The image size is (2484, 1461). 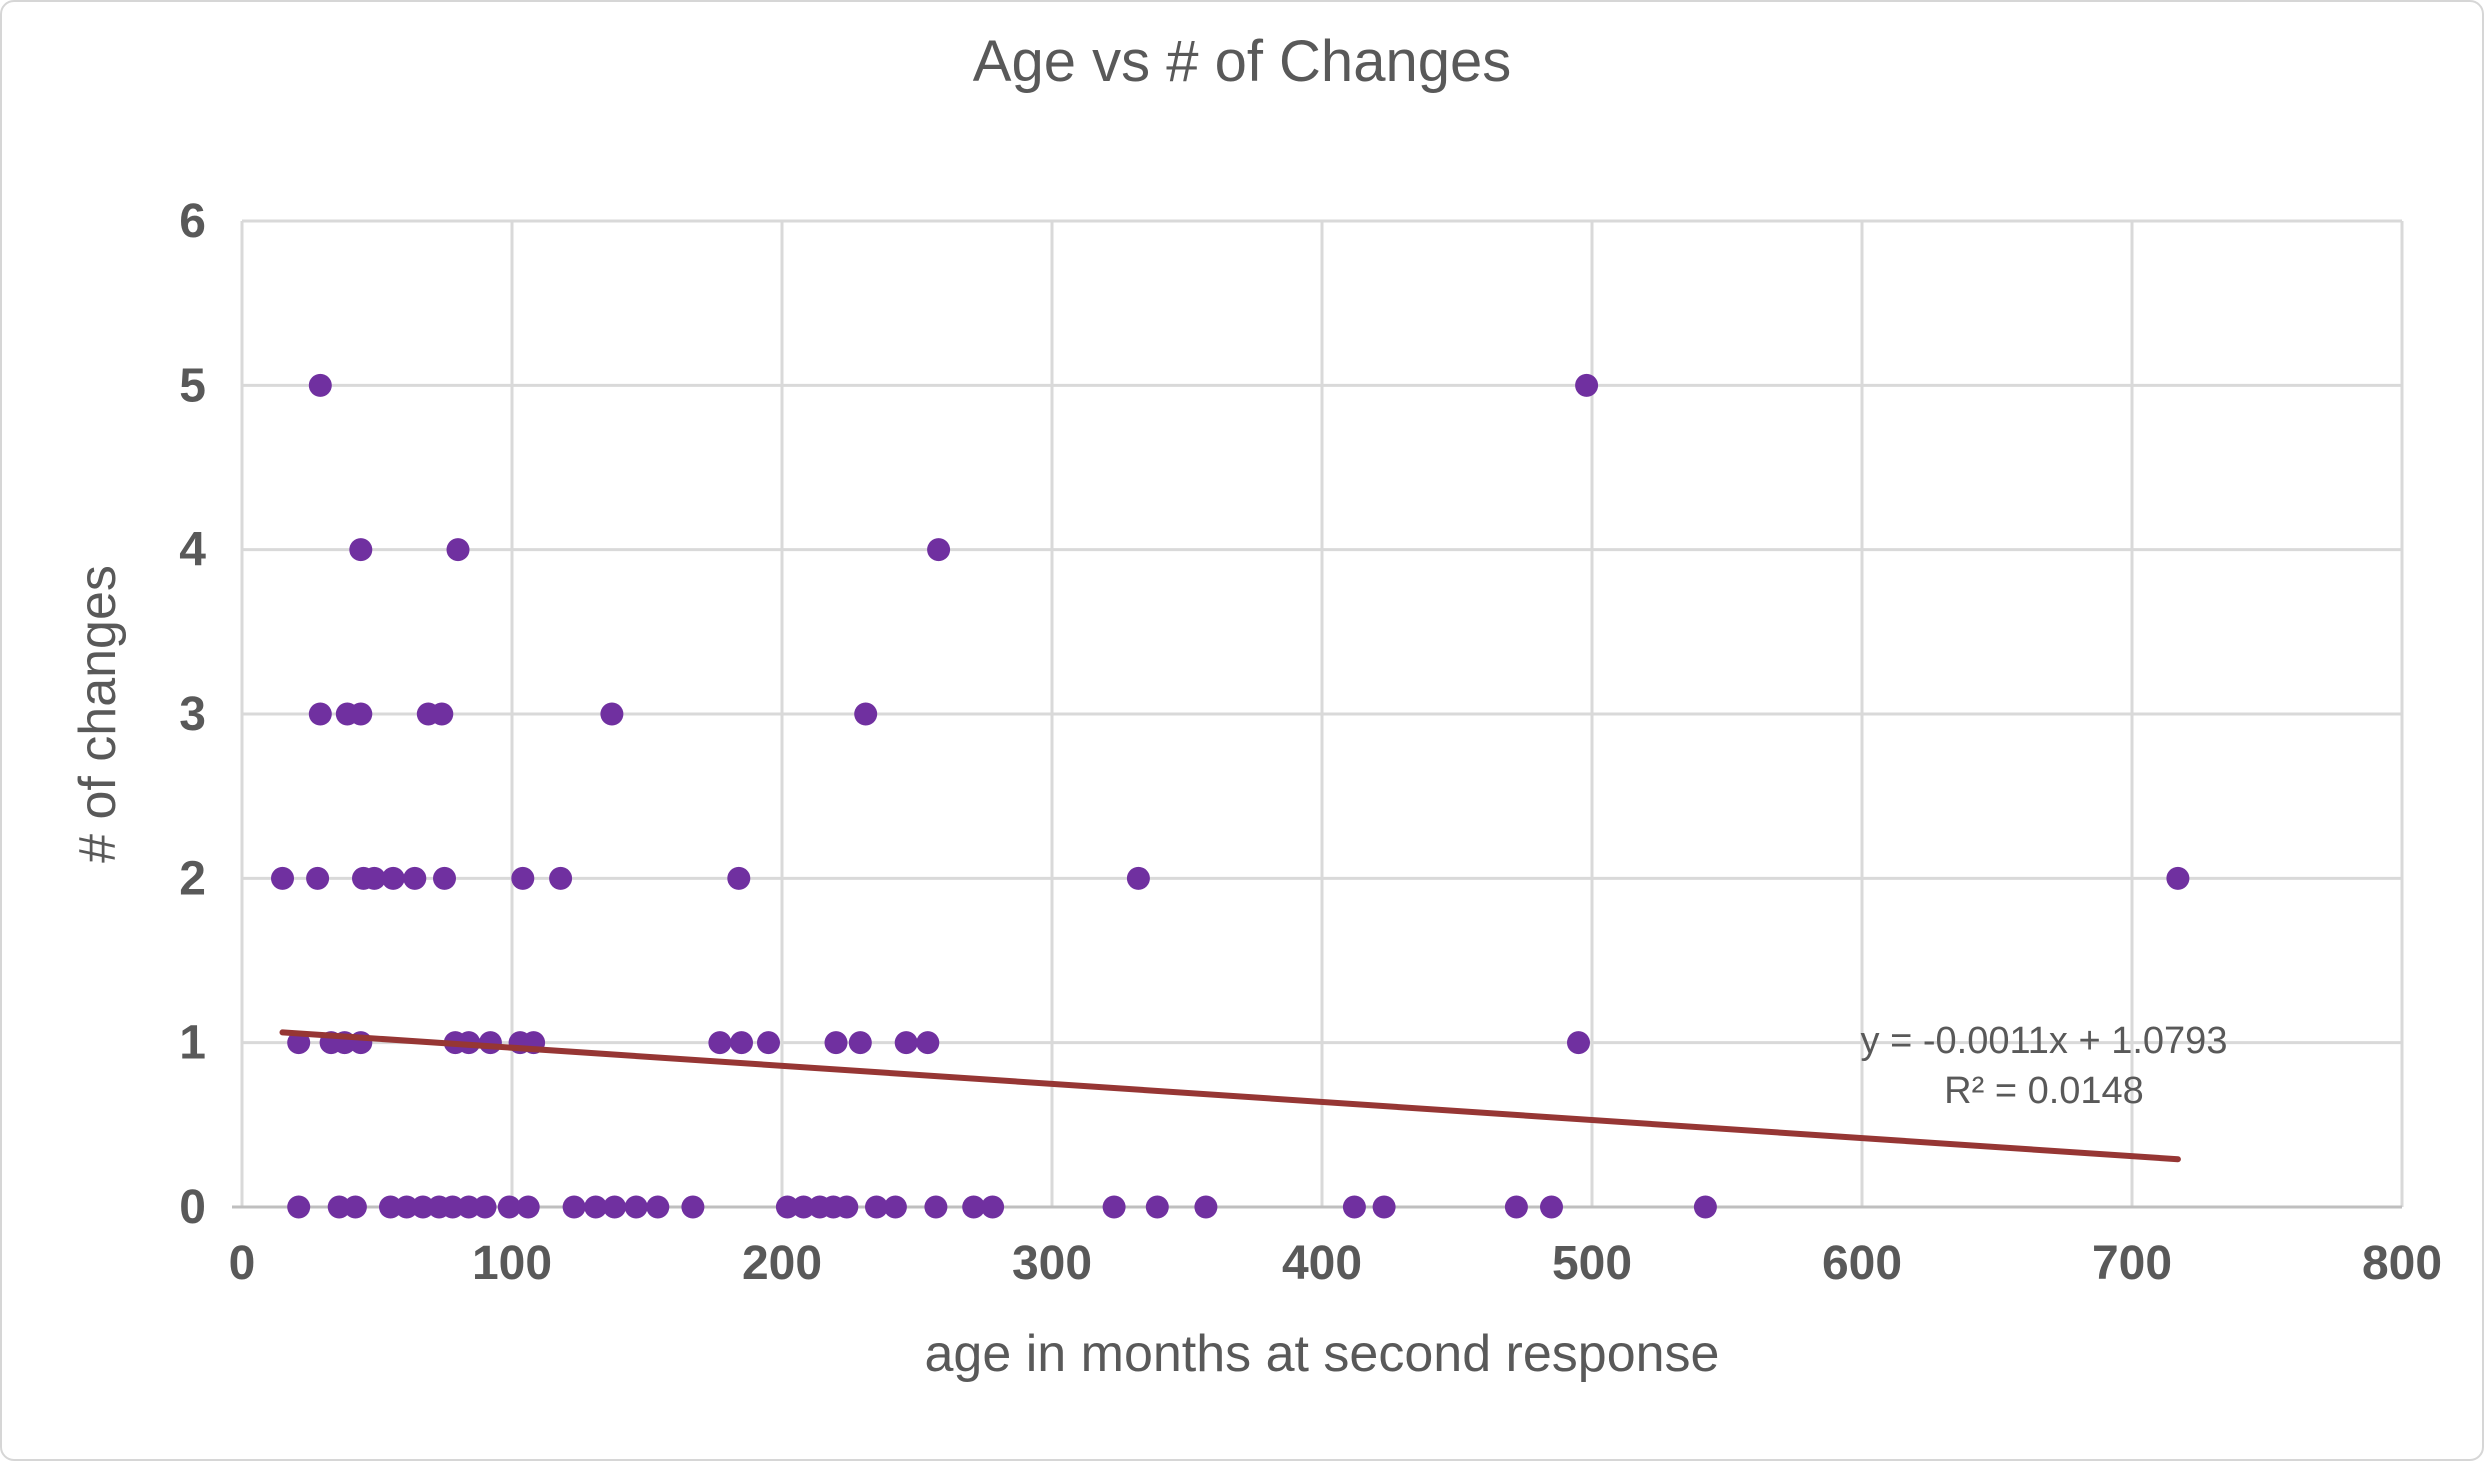 I want to click on x-tick-label: 300, so click(x=1052, y=1263).